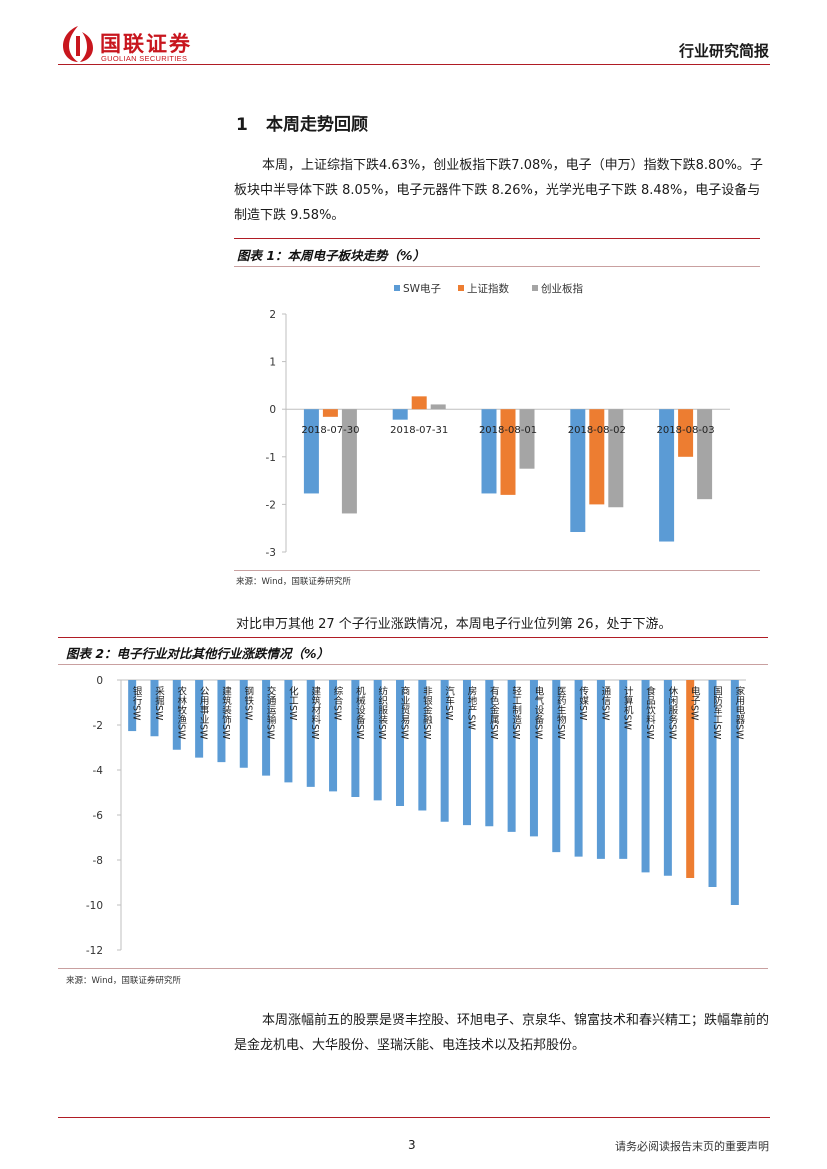 Image resolution: width=827 pixels, height=1169 pixels. I want to click on document-type: 行业研究简报, so click(723, 51).